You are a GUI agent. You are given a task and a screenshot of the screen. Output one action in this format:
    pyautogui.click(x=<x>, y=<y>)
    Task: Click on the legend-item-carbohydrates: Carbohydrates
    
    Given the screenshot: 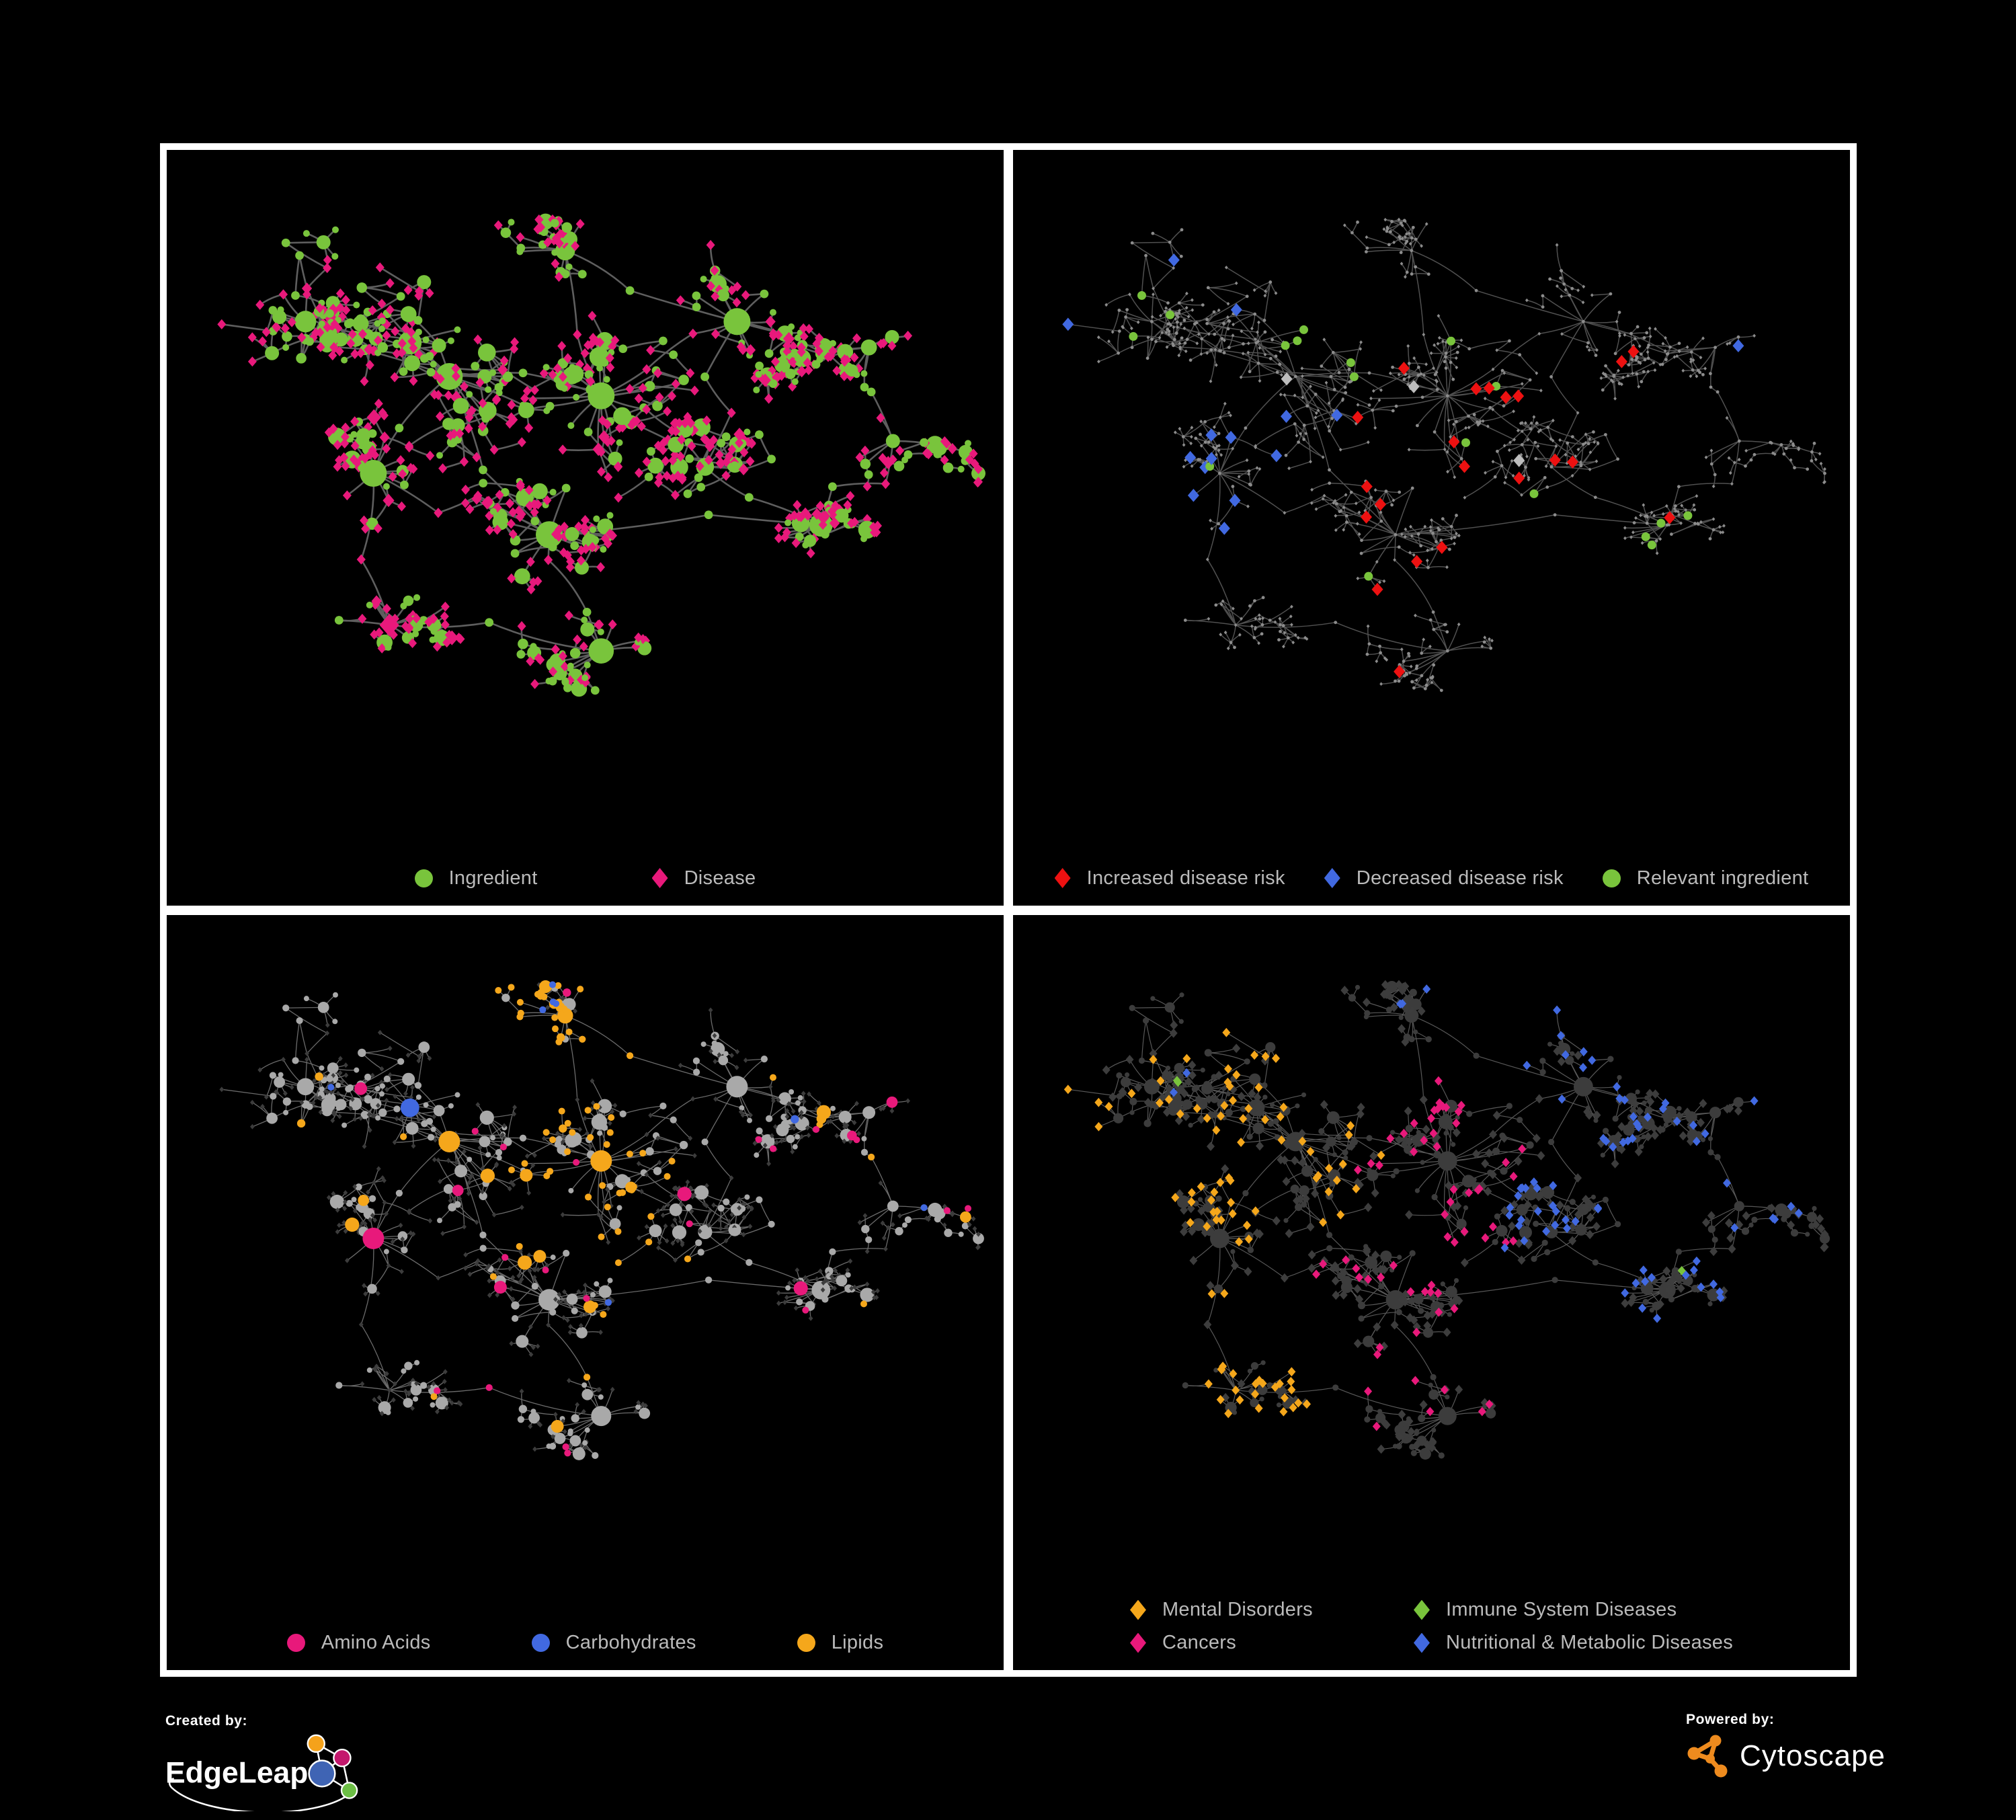 What is the action you would take?
    pyautogui.click(x=613, y=1643)
    